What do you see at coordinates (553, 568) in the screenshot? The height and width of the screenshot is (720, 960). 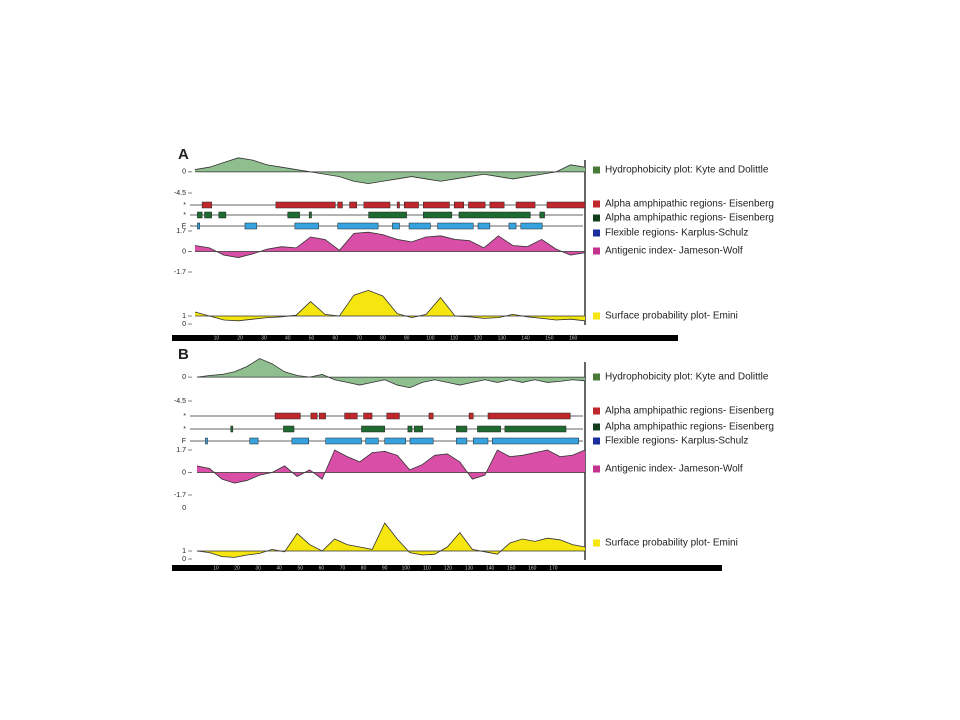 I see `x-tick-label: 170` at bounding box center [553, 568].